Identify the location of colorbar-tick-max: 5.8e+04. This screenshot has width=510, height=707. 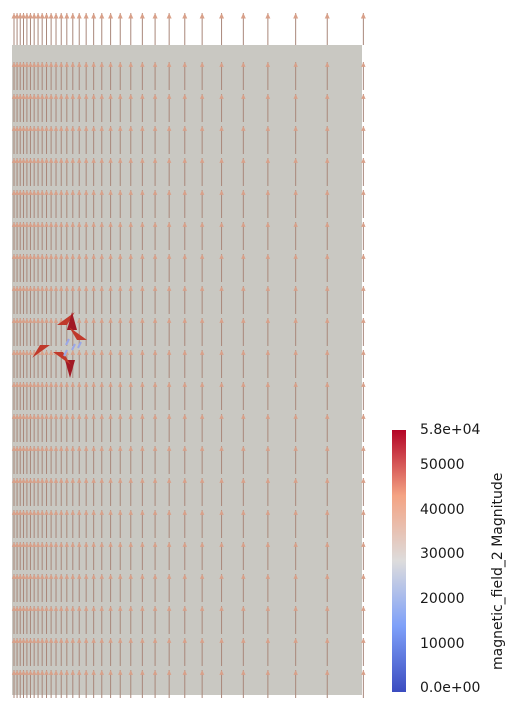
(450, 430).